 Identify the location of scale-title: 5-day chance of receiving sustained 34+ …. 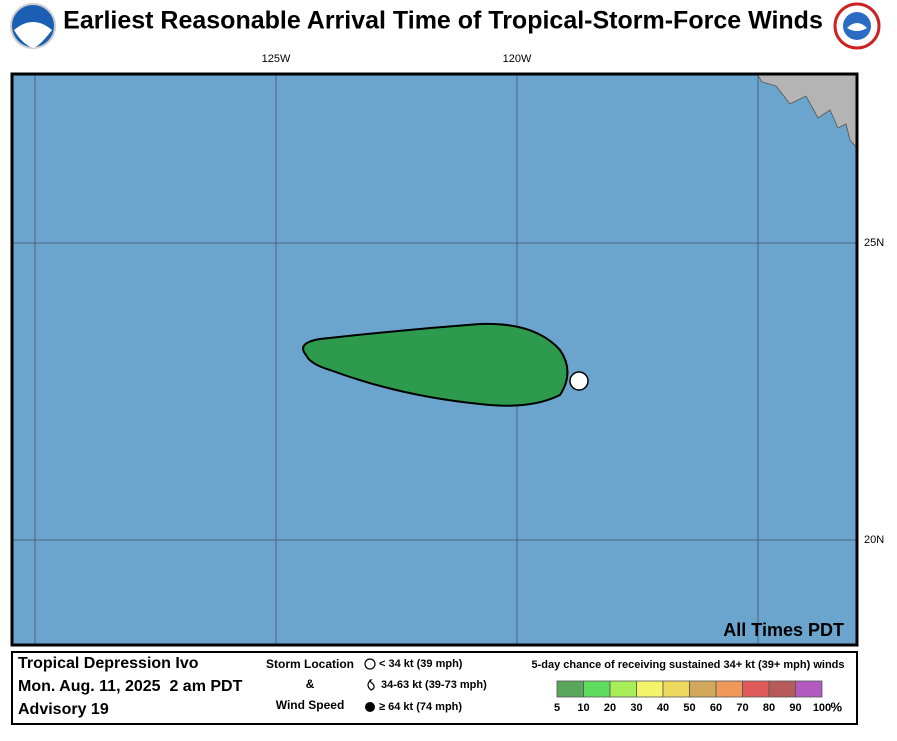
(688, 665).